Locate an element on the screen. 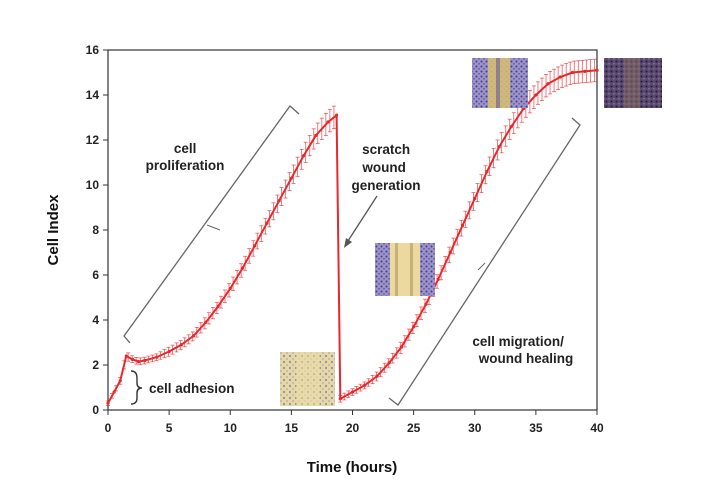  scratch-wound-image is located at coordinates (405, 269).